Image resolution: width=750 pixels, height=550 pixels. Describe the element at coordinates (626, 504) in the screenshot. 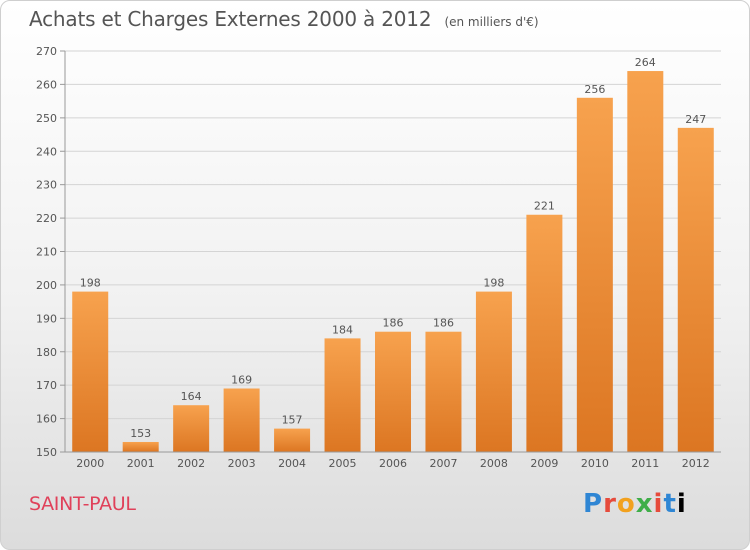

I see `logo-letter: o` at that location.